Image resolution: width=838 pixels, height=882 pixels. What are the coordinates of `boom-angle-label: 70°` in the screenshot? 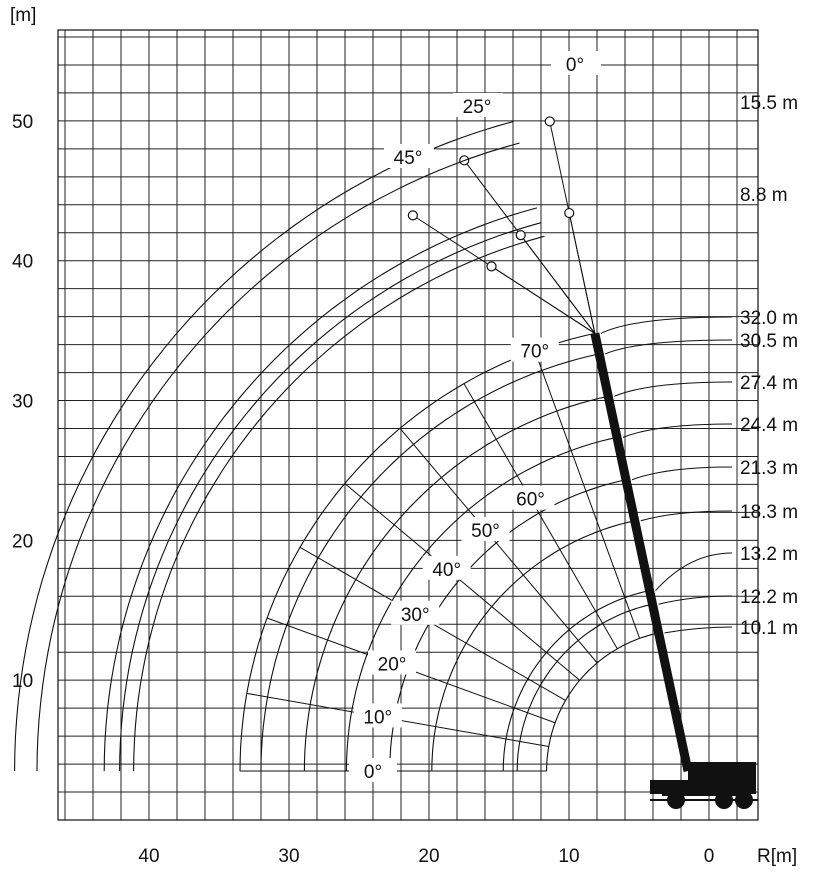 It's located at (534, 352).